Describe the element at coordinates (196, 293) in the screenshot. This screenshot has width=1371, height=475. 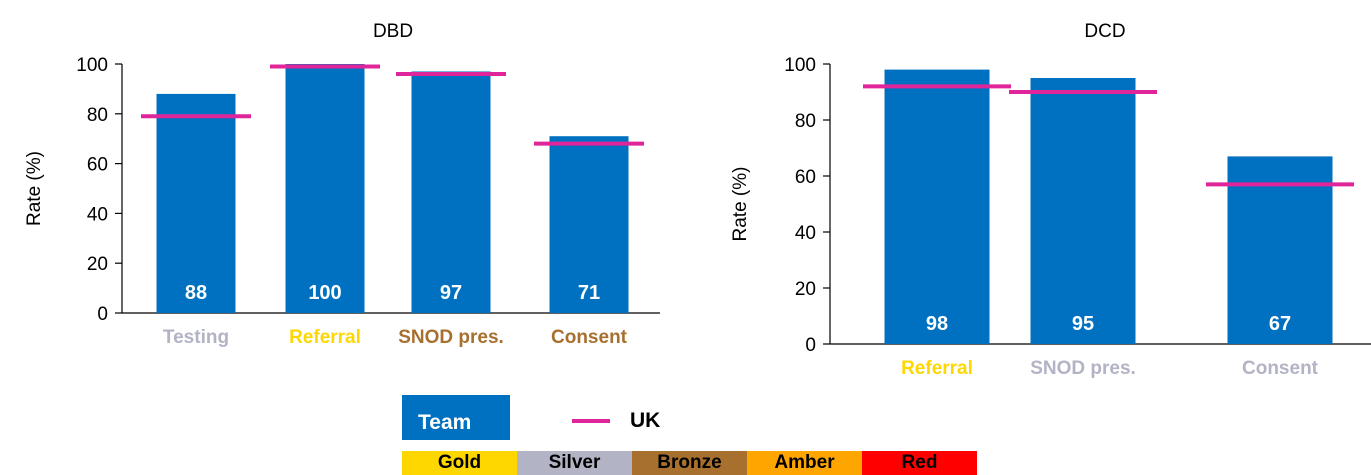
I see `chart1-team-value-label: 88` at that location.